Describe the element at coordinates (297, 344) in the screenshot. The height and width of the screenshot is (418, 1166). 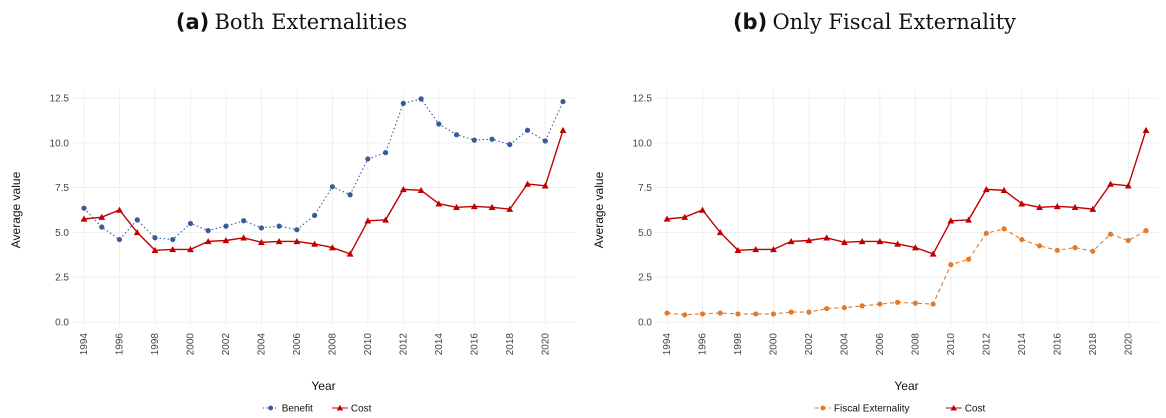
I see `x-tick-label: 2006` at that location.